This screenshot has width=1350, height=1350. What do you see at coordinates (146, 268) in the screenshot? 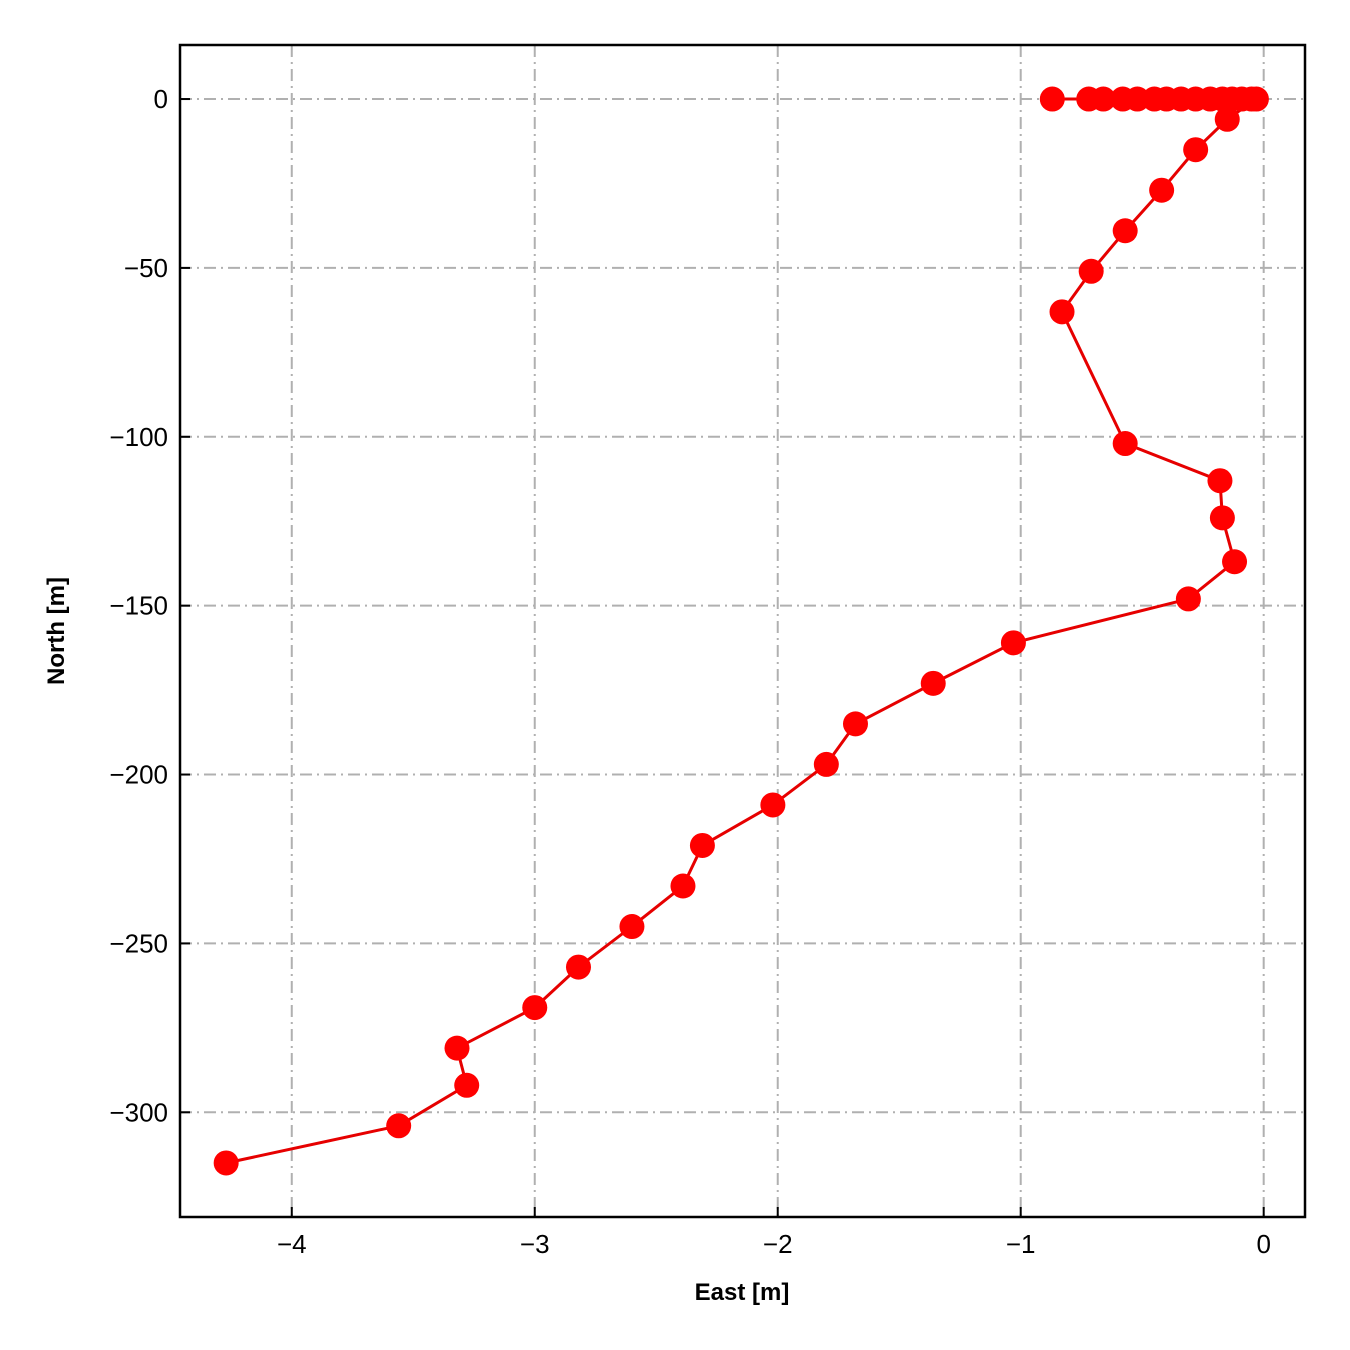
I see `y-tick-label: −50` at bounding box center [146, 268].